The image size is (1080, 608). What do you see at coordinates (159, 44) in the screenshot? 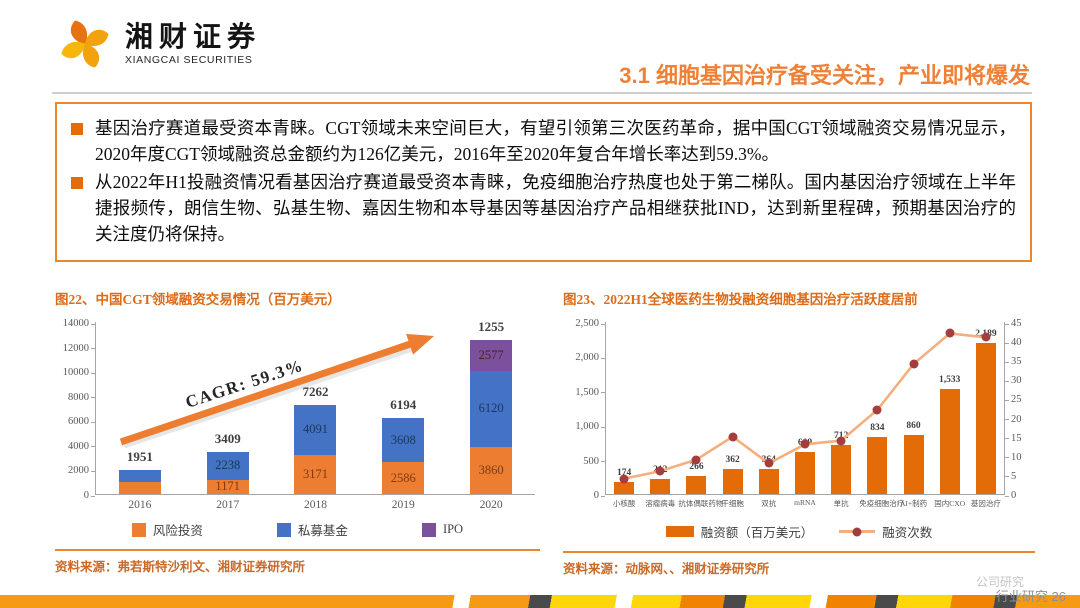
I see `brand-logo: 湘财证券 XIANGCAI SECURITIES` at bounding box center [159, 44].